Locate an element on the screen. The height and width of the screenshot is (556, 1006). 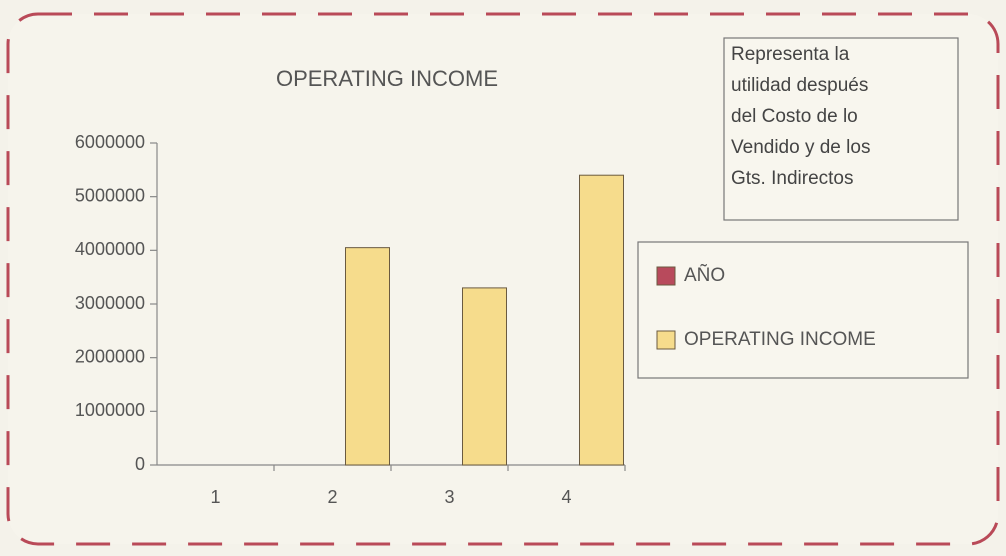
legend-label: OPERATING INCOME is located at coordinates (780, 339).